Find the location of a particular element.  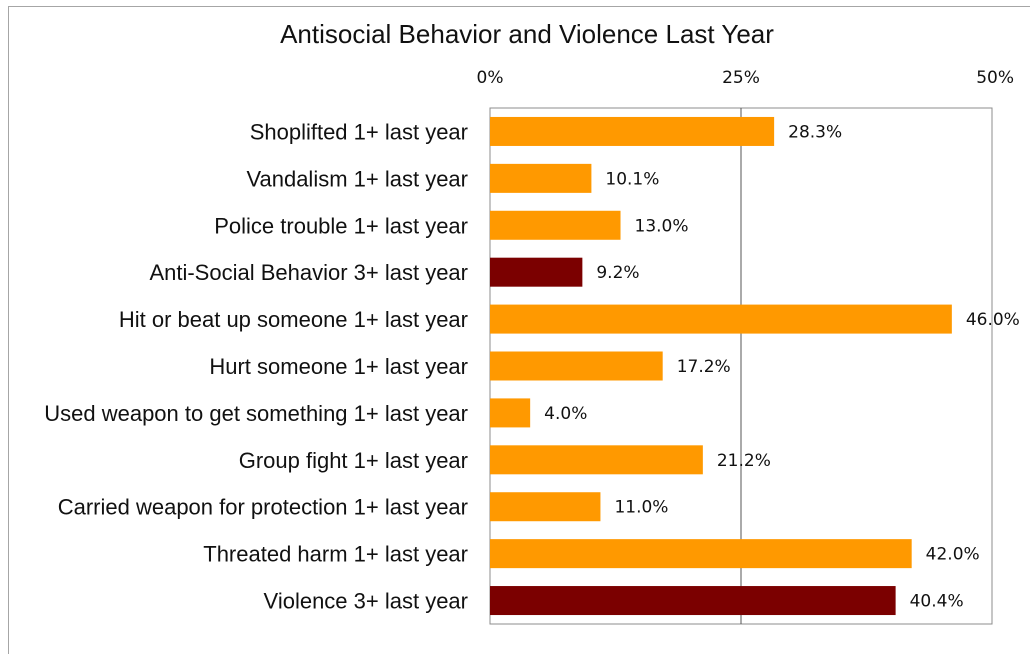

x-tick-label: 50% is located at coordinates (995, 78).